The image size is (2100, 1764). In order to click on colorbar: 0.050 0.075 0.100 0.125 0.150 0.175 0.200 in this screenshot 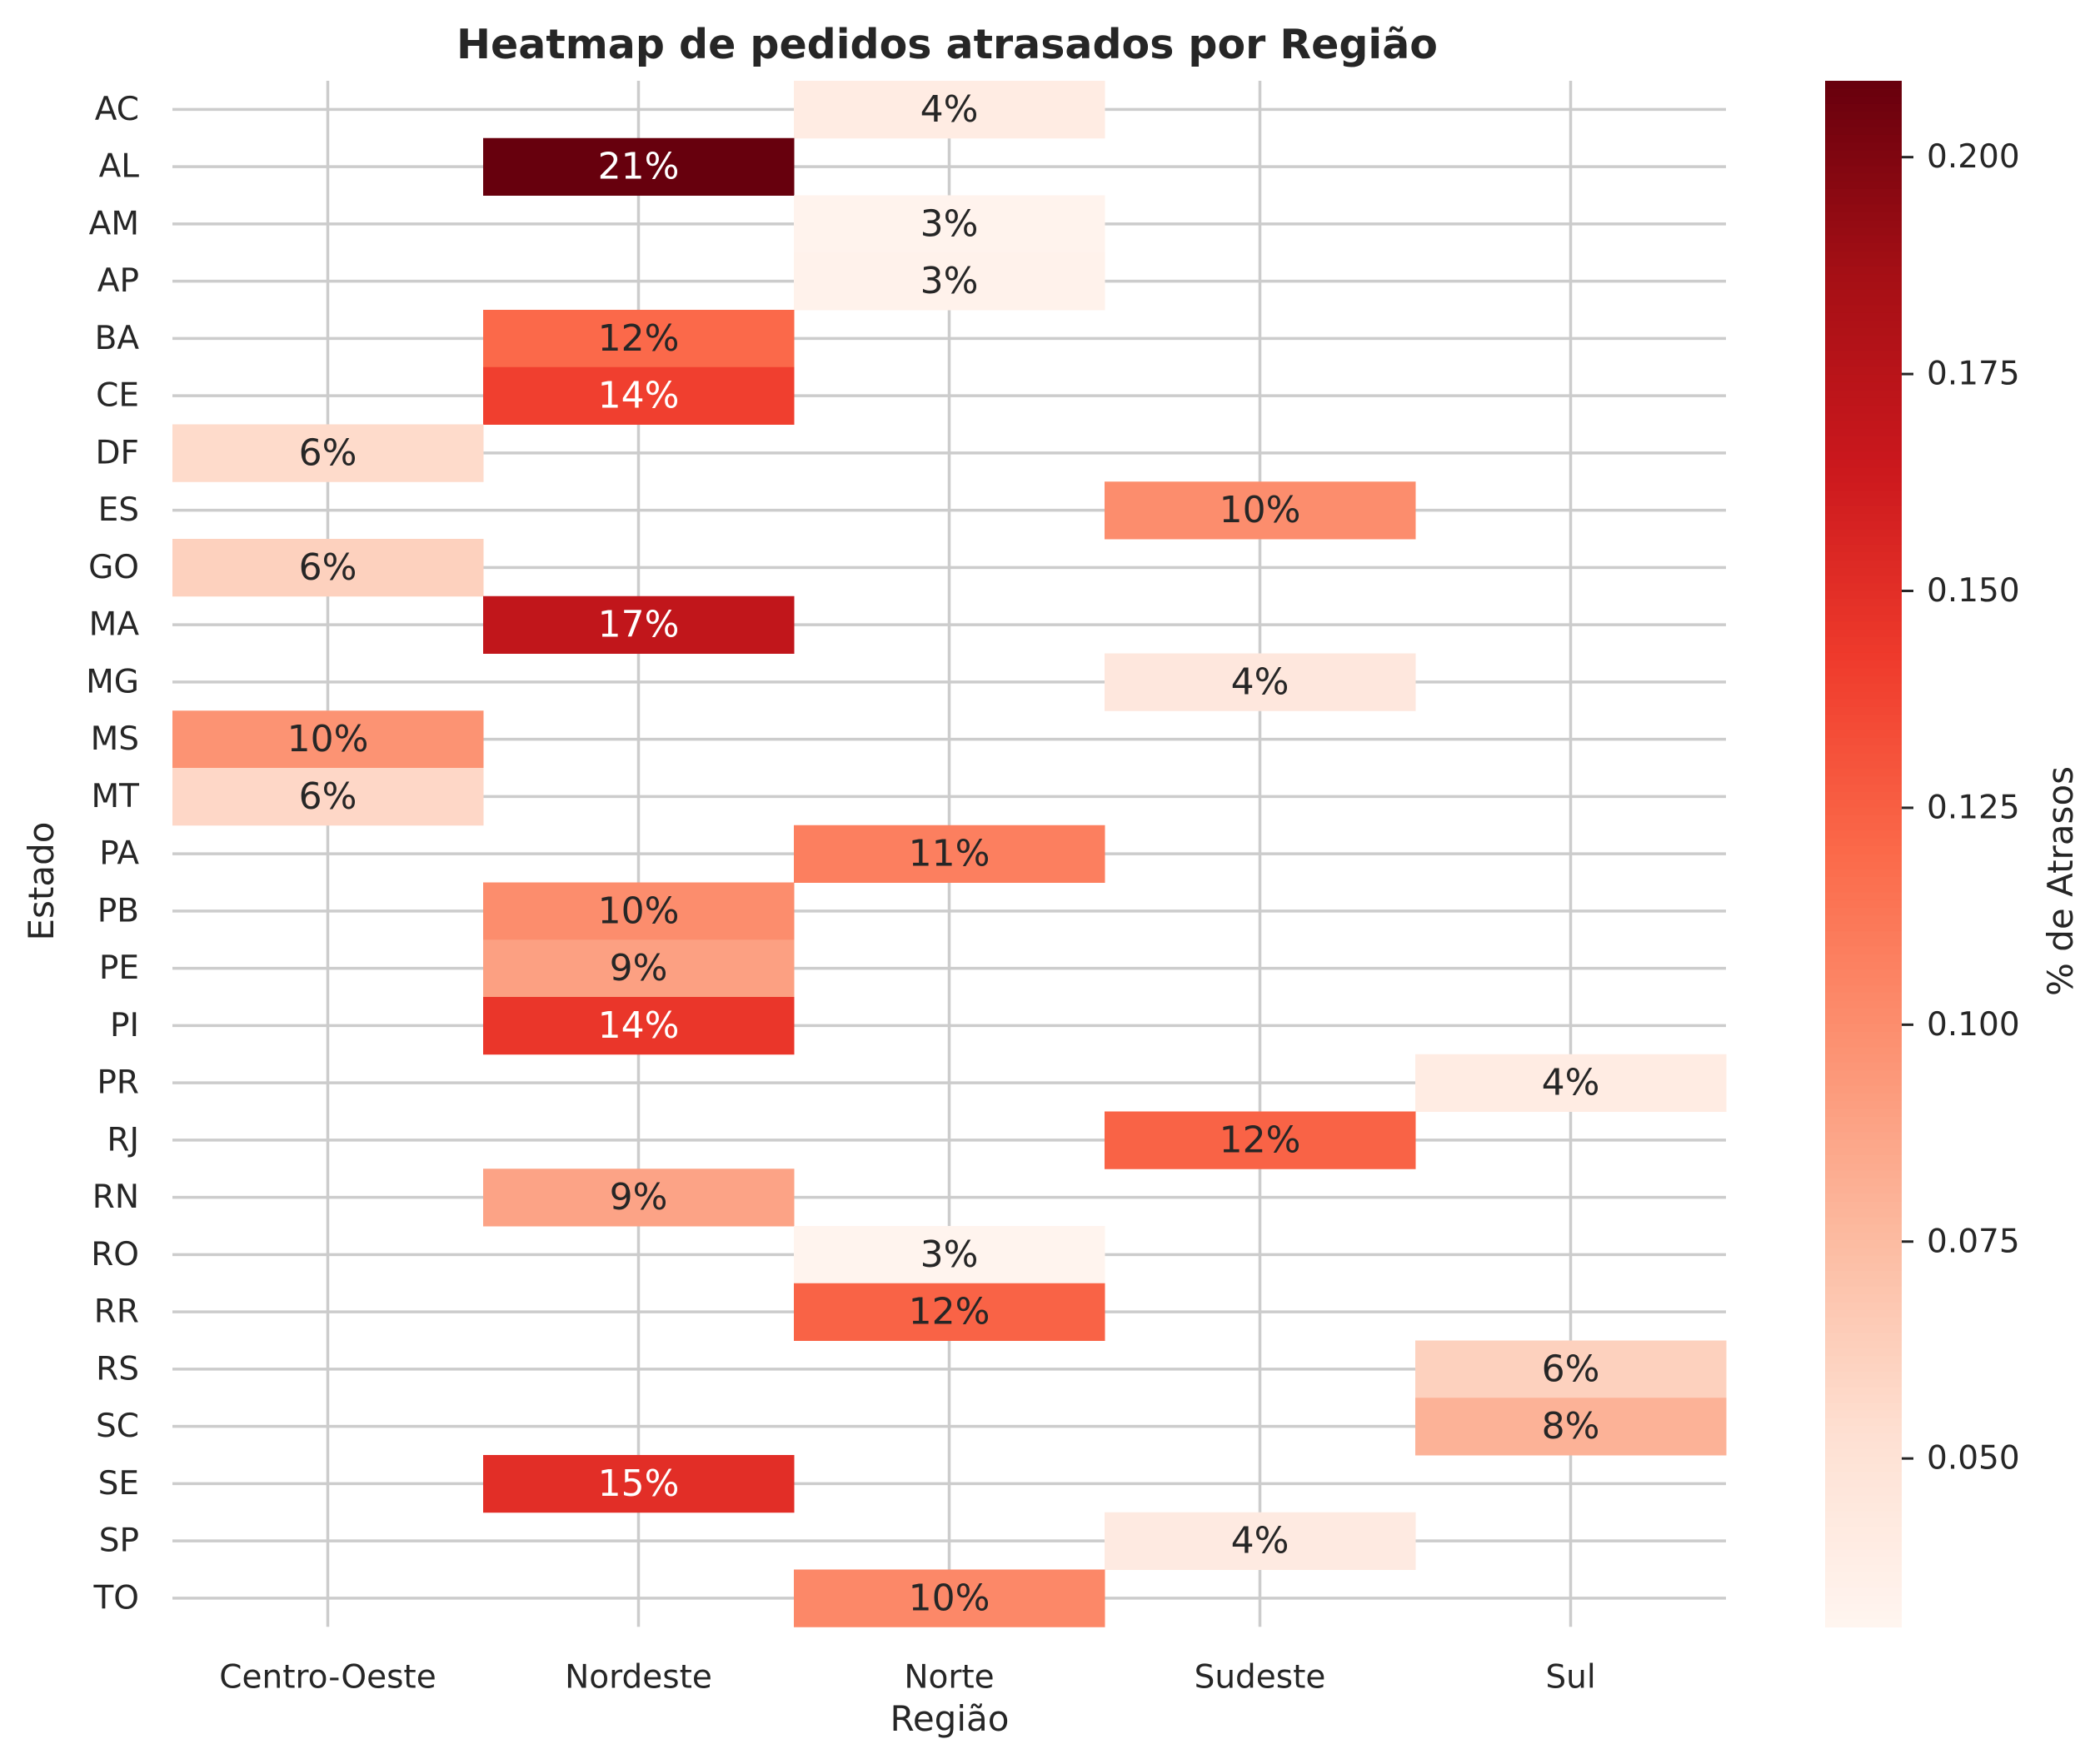, I will do `click(1922, 854)`.